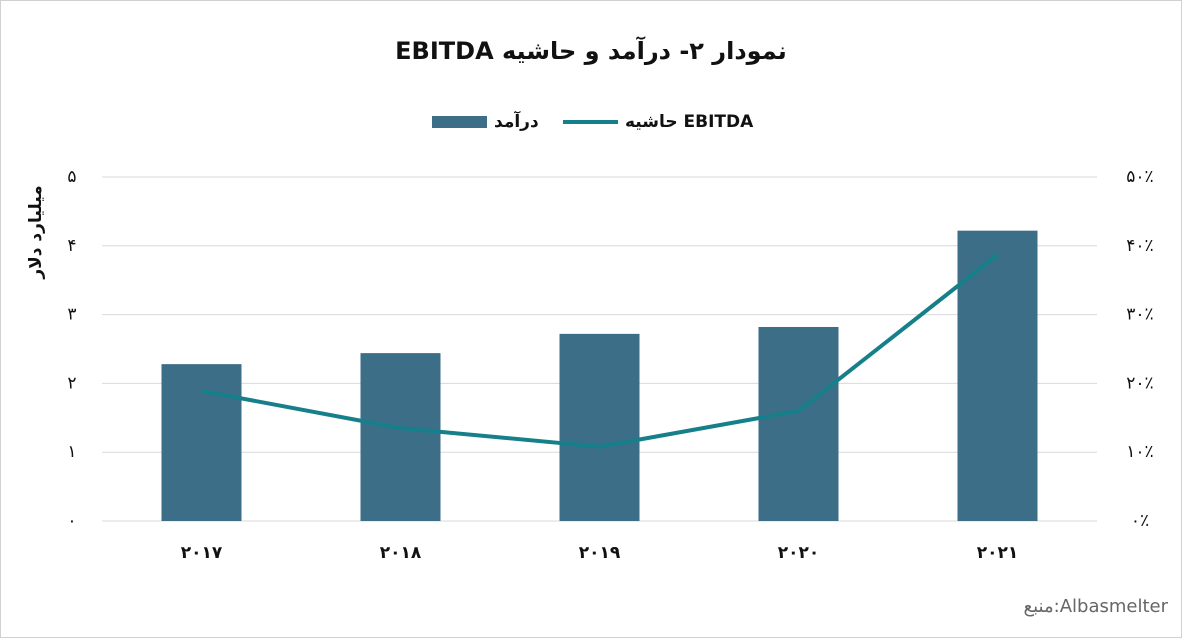 The width and height of the screenshot is (1182, 638). Describe the element at coordinates (1139, 177) in the screenshot. I see `y2-tick-label: ۵۰٪` at that location.